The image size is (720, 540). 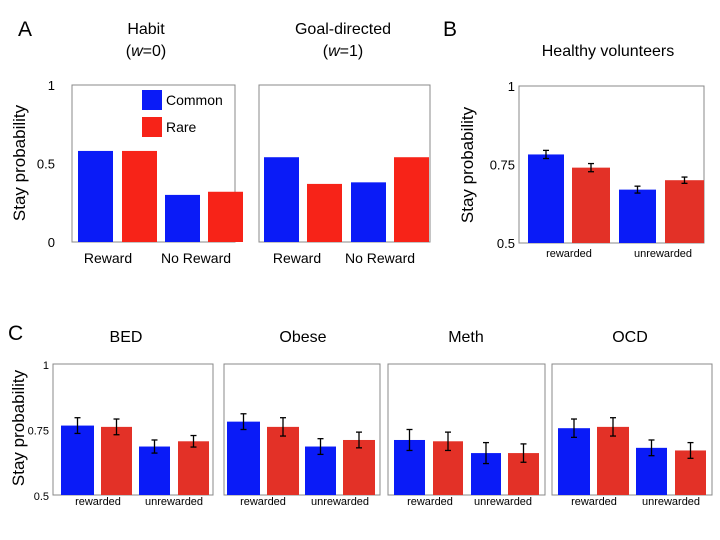 I want to click on chart-title-meth: Meth, so click(x=466, y=337).